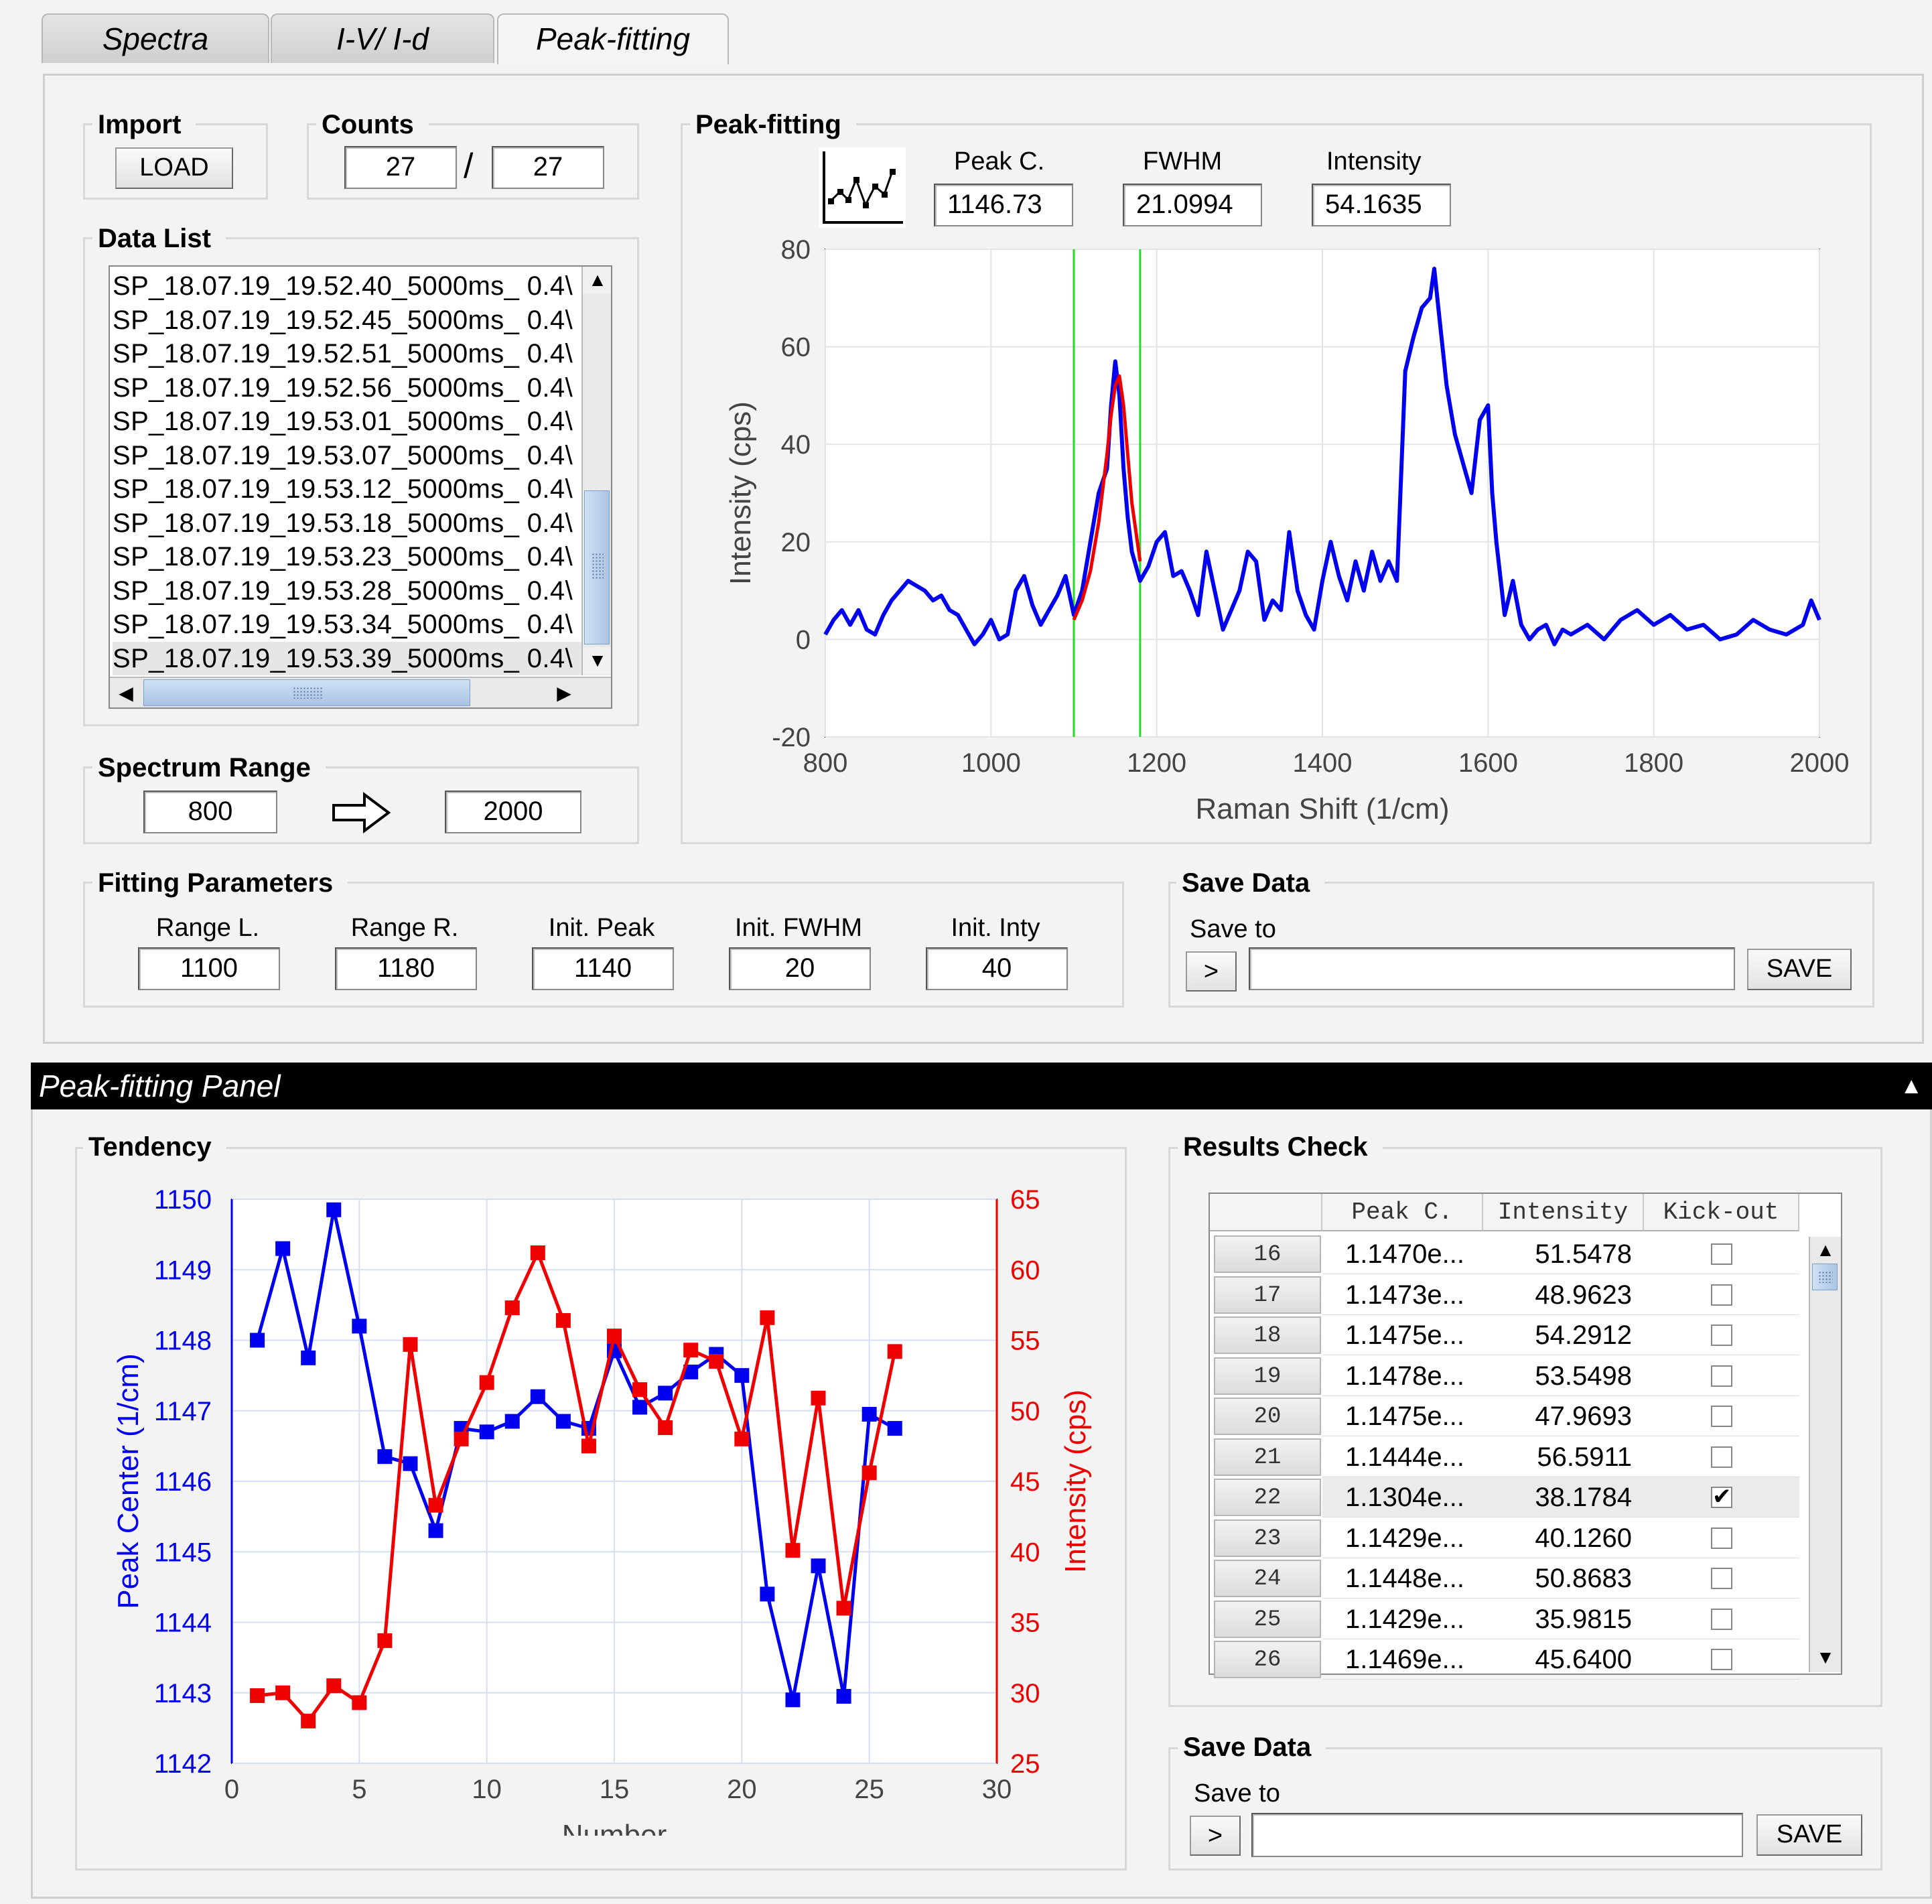 The height and width of the screenshot is (1904, 1932). I want to click on data-list-item: SP_18.07.19_19.53.12_5000ms_ 0.4\, so click(343, 489).